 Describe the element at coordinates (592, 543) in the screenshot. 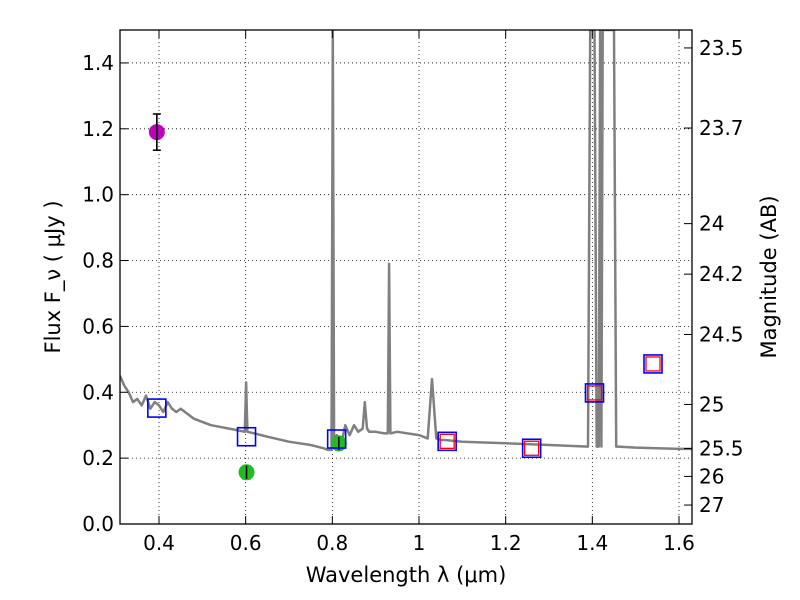

I see `x-tick-label: 1.4` at that location.